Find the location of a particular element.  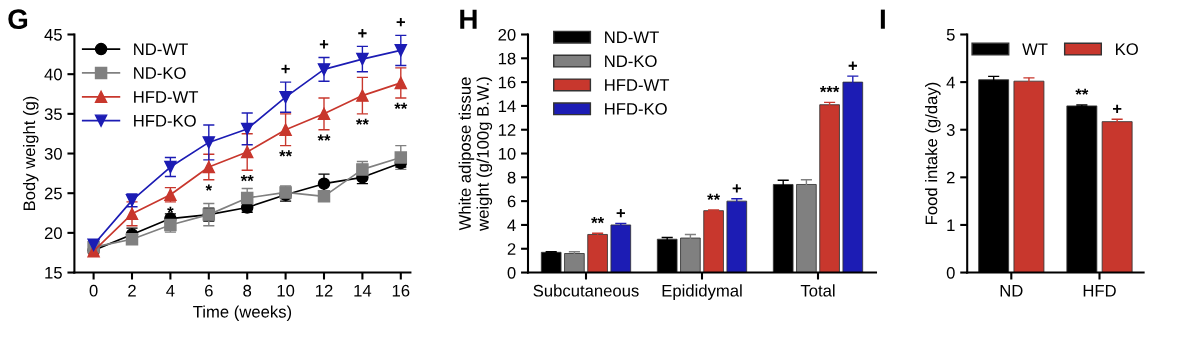

x-tick-label: 6 is located at coordinates (209, 290).